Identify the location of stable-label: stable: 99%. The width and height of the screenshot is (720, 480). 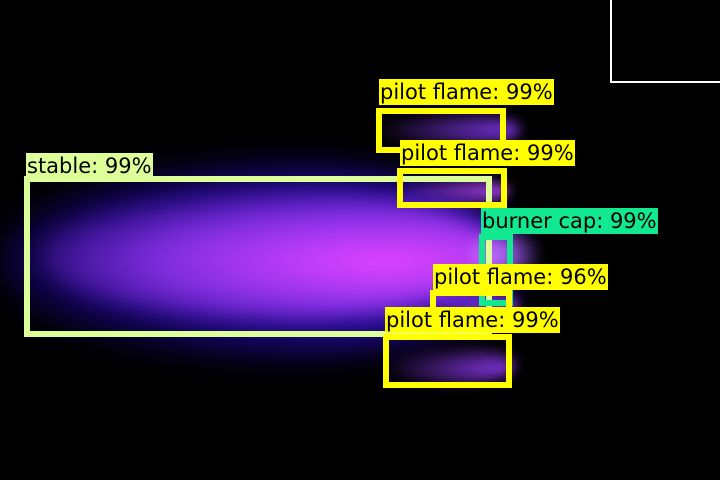
(89, 166).